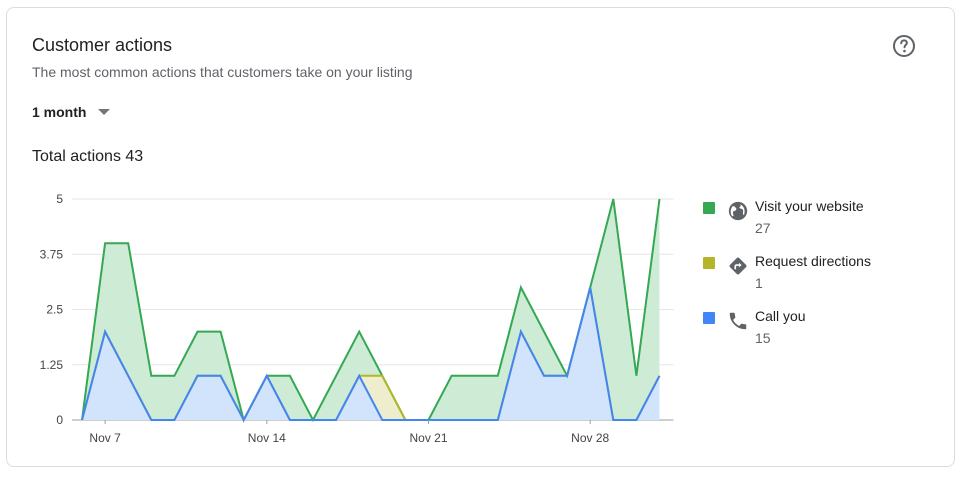 The width and height of the screenshot is (962, 477). Describe the element at coordinates (88, 156) in the screenshot. I see `total-actions: Total actions 43` at that location.